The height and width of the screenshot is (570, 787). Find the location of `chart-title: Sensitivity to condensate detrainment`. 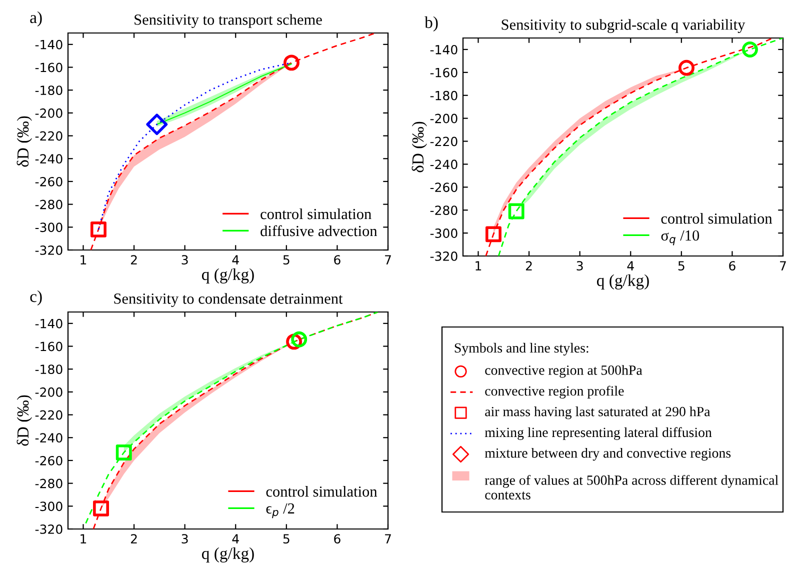

chart-title: Sensitivity to condensate detrainment is located at coordinates (228, 300).